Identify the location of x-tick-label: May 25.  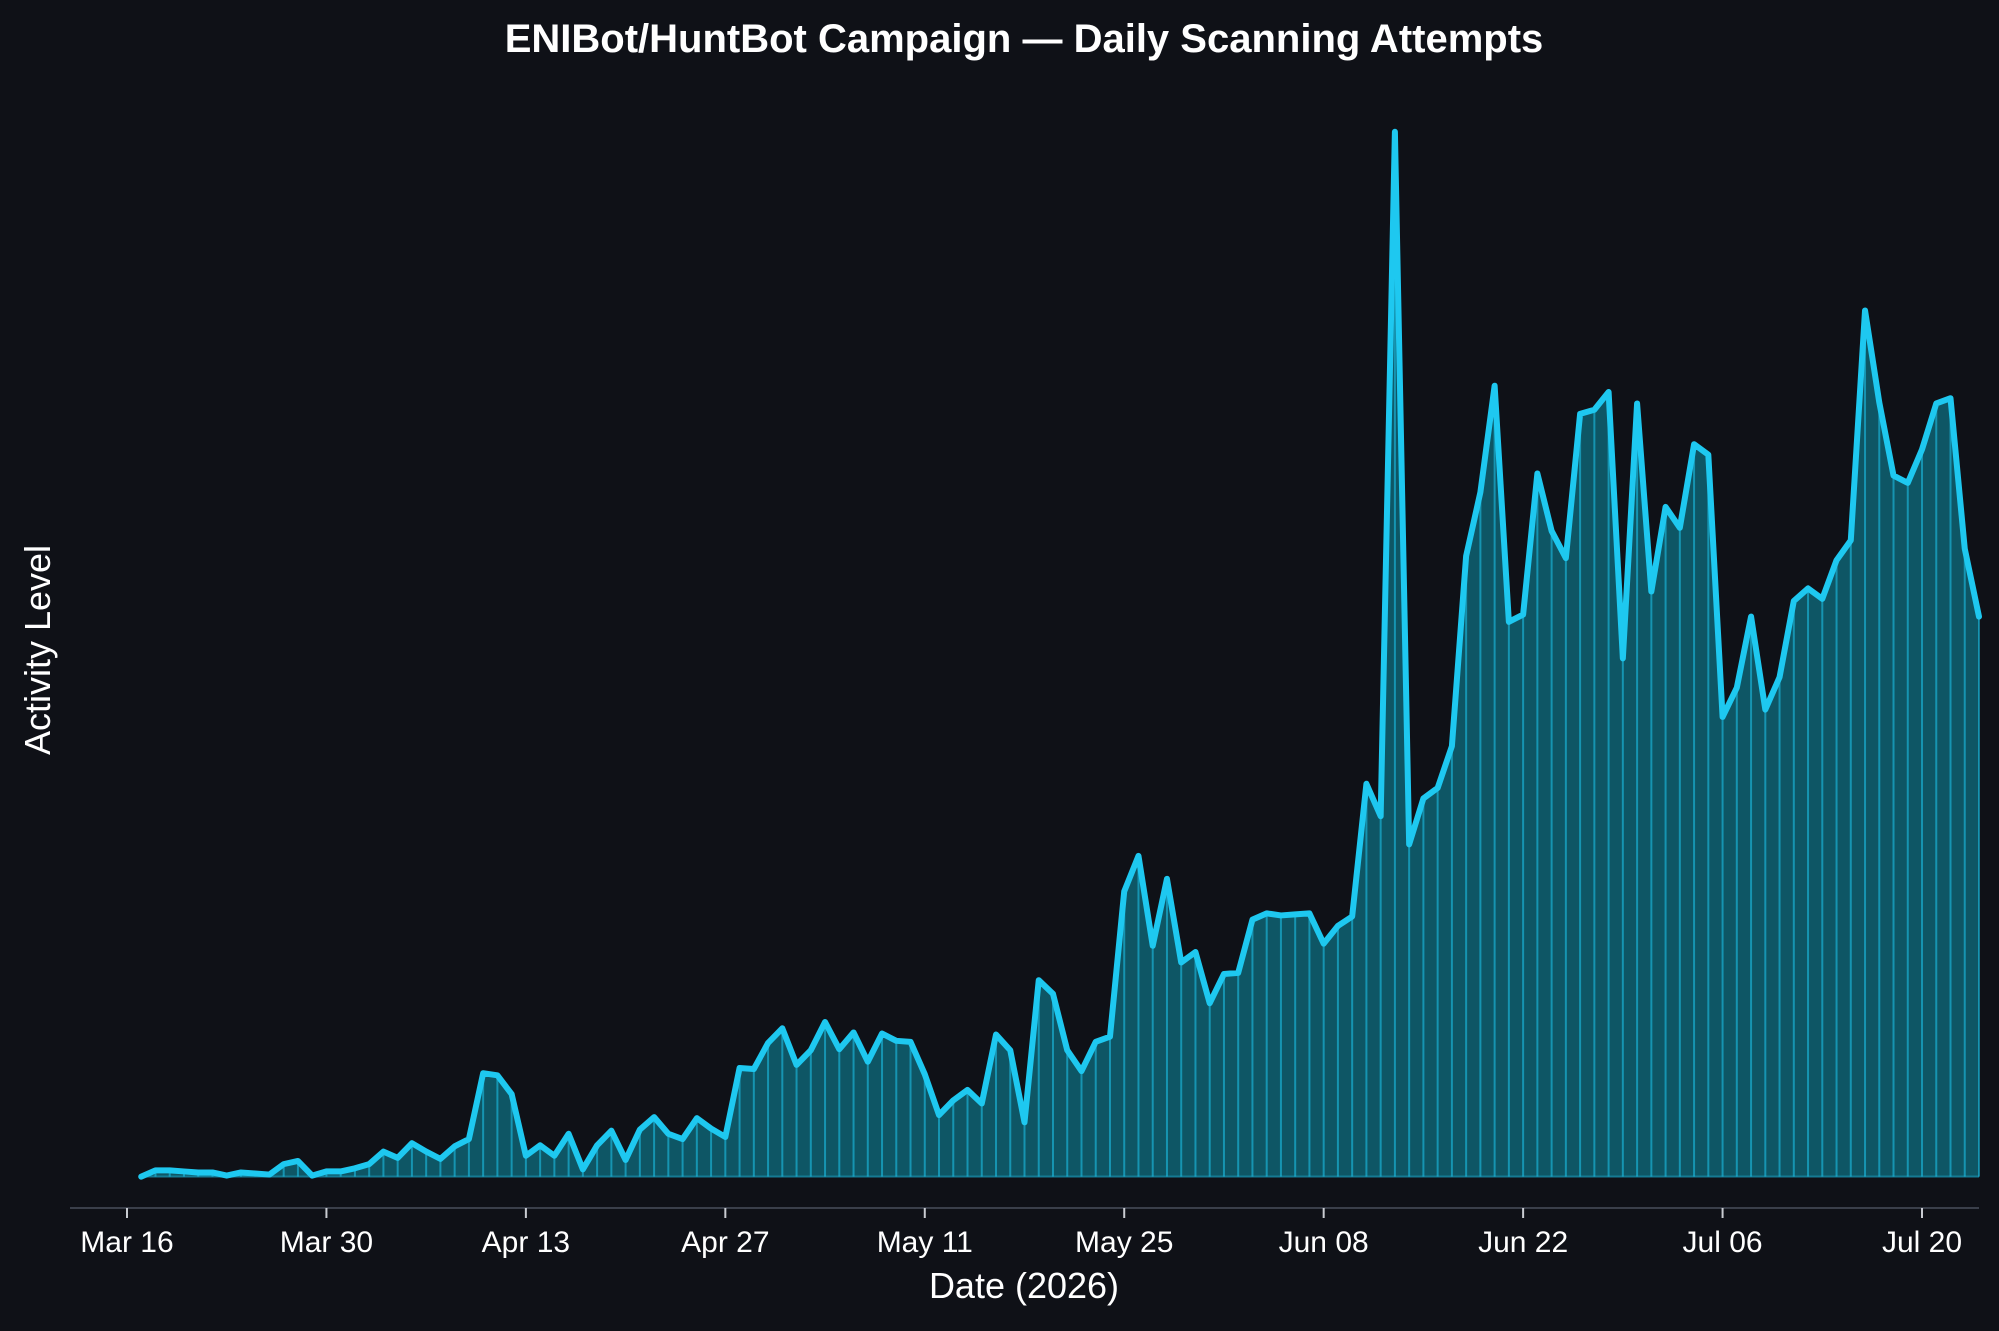
(1124, 1242).